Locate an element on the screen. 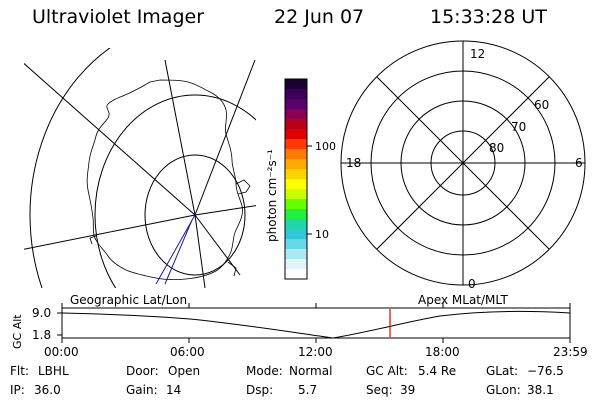 The height and width of the screenshot is (400, 600). coastline is located at coordinates (164, 180).